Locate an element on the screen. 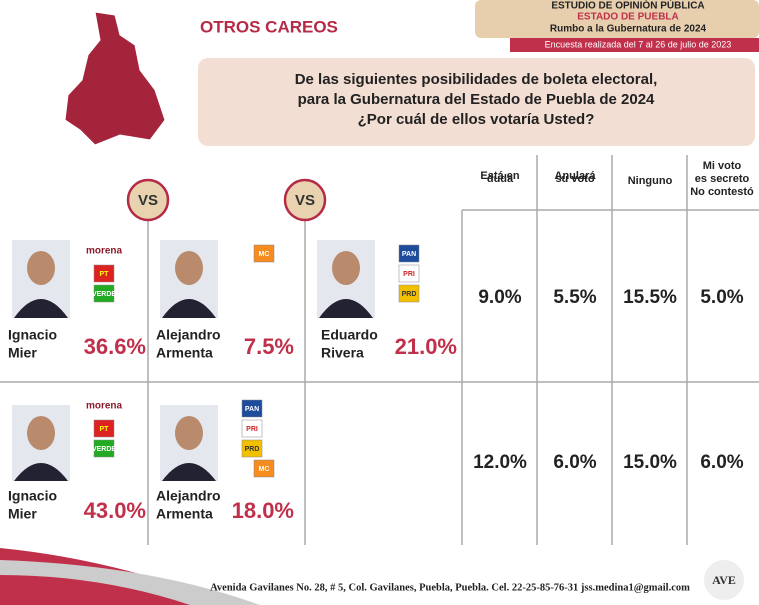 This screenshot has height=605, width=759. footer-logo: AVE is located at coordinates (724, 580).